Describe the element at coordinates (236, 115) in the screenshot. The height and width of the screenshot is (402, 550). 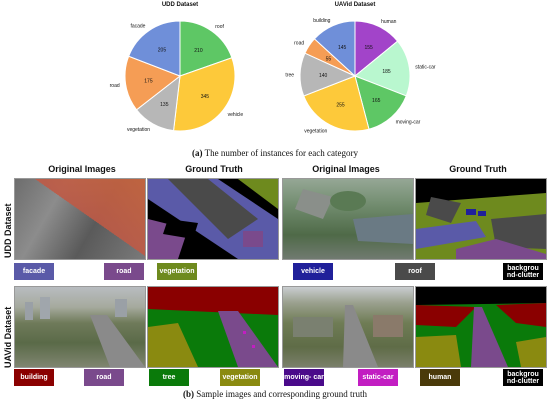
I see `udd-label-vehicle: vehicle` at that location.